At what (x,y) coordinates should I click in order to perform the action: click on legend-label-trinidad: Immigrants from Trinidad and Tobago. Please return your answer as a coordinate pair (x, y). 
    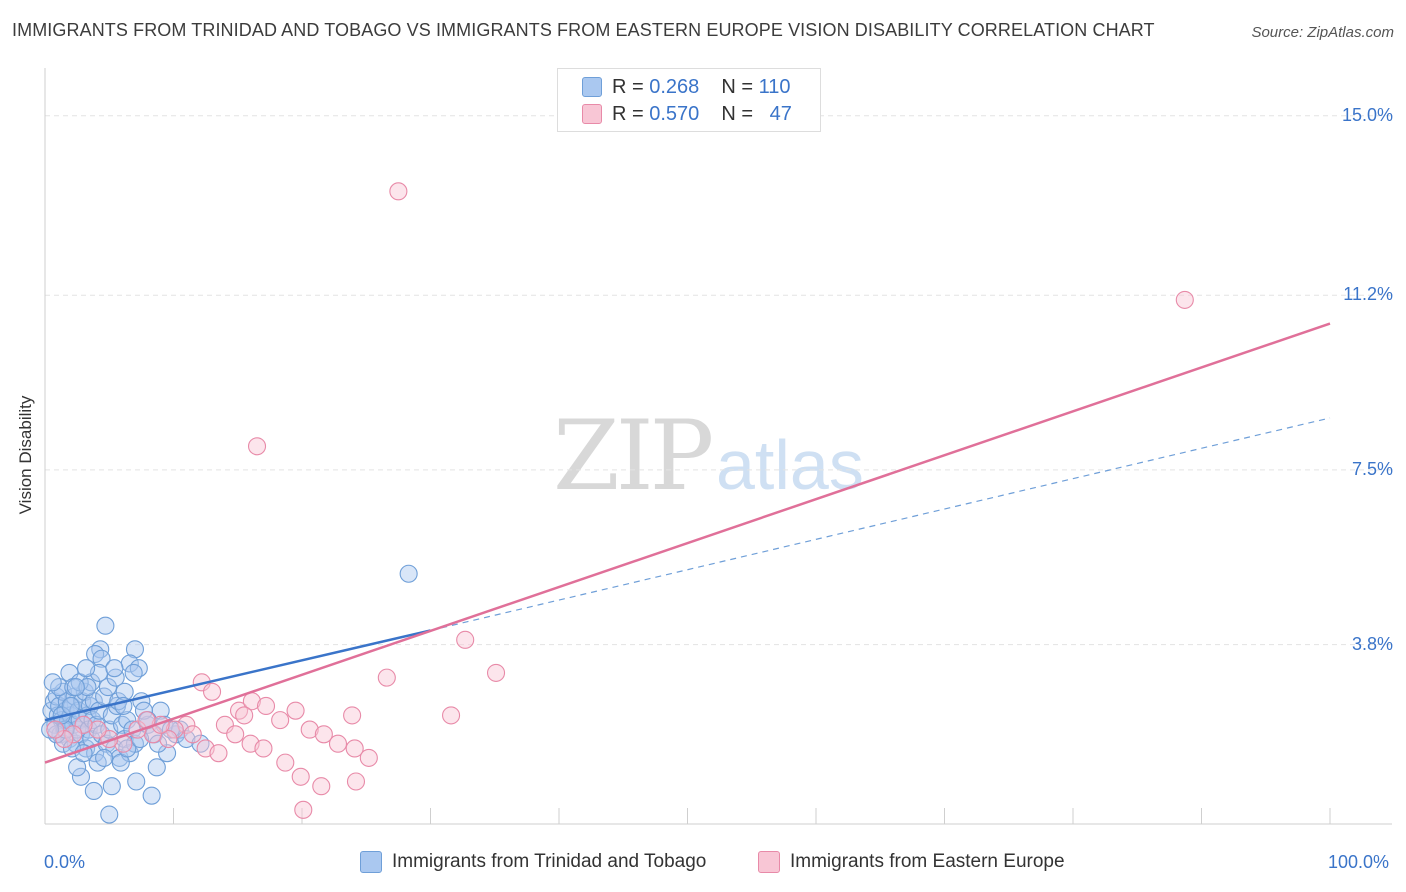
    Looking at the image, I should click on (549, 861).